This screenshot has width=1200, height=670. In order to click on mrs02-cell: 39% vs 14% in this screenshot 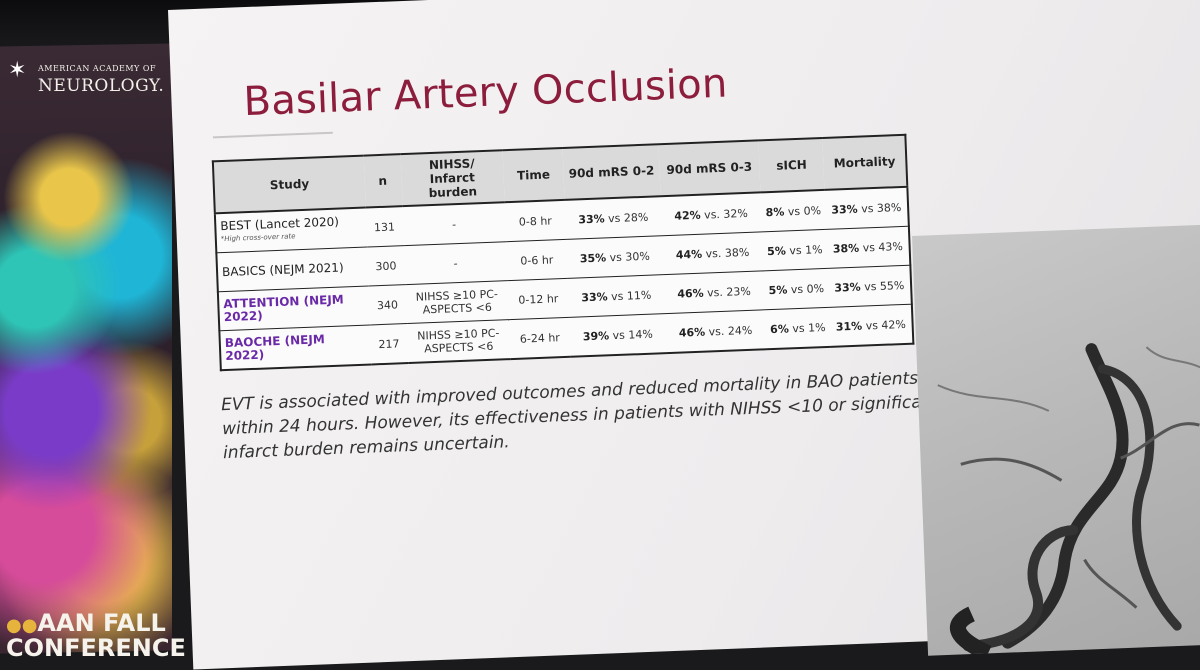, I will do `click(618, 335)`.